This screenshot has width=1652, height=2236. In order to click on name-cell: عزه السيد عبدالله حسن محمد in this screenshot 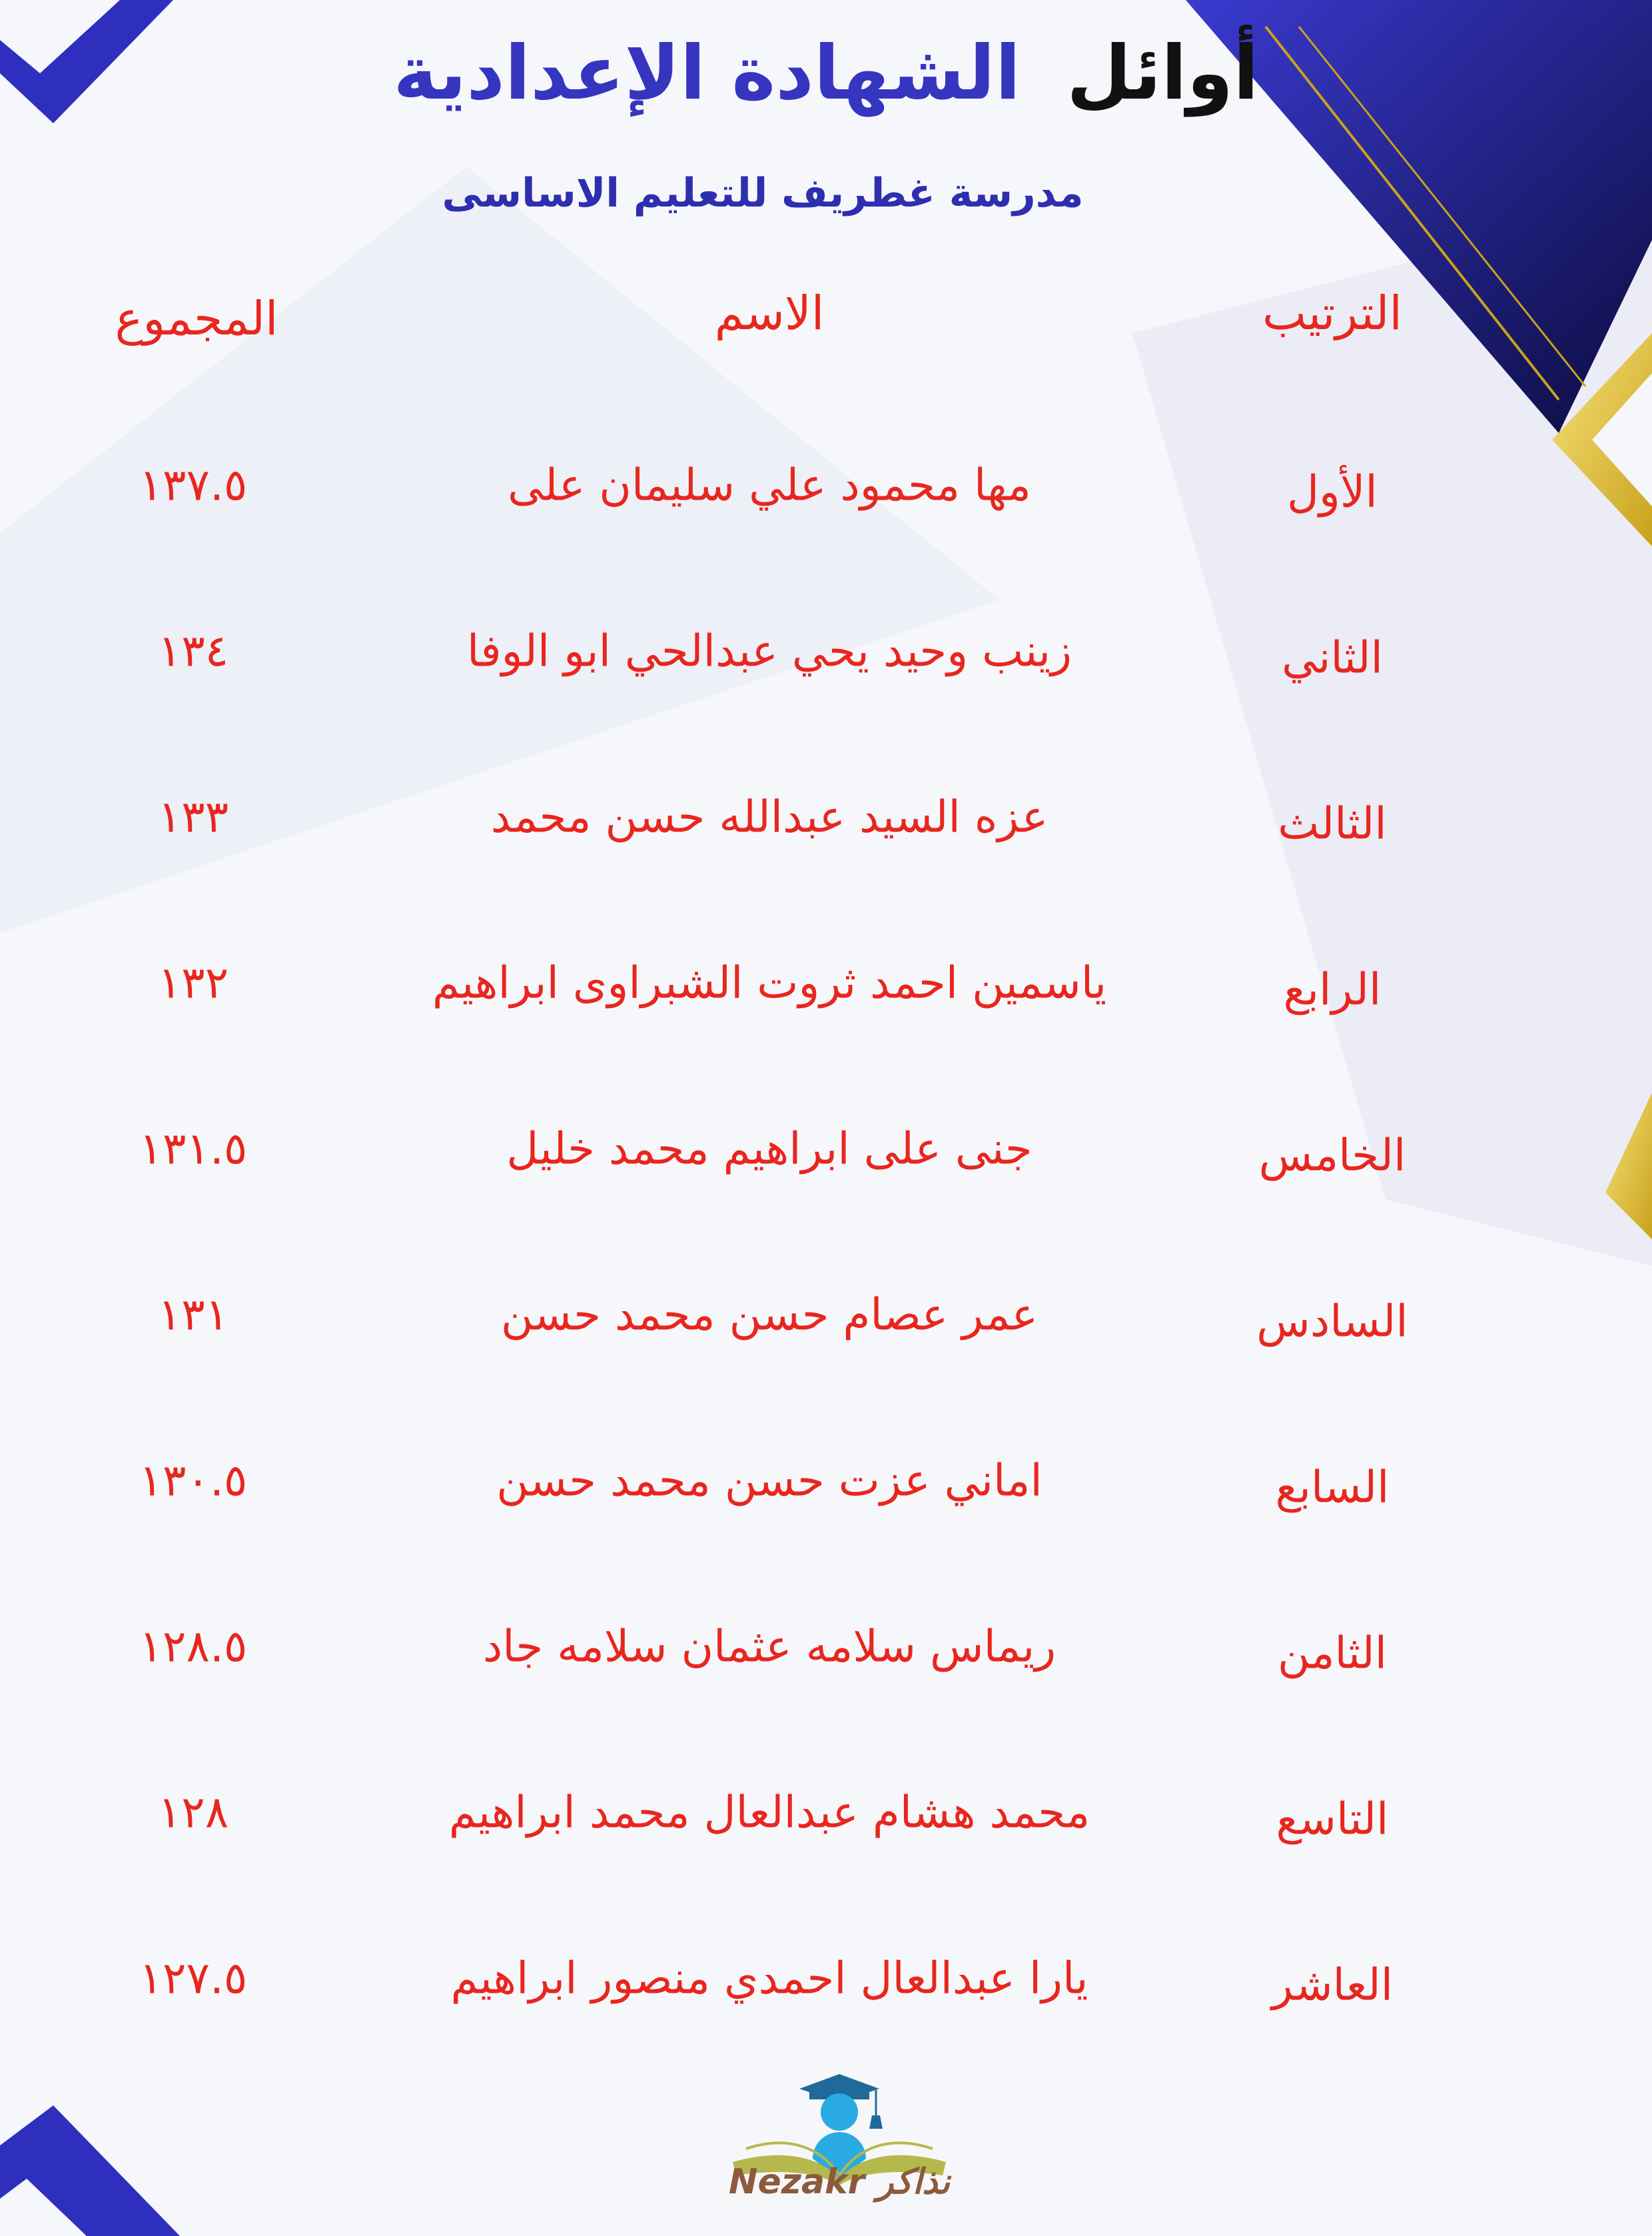, I will do `click(769, 817)`.